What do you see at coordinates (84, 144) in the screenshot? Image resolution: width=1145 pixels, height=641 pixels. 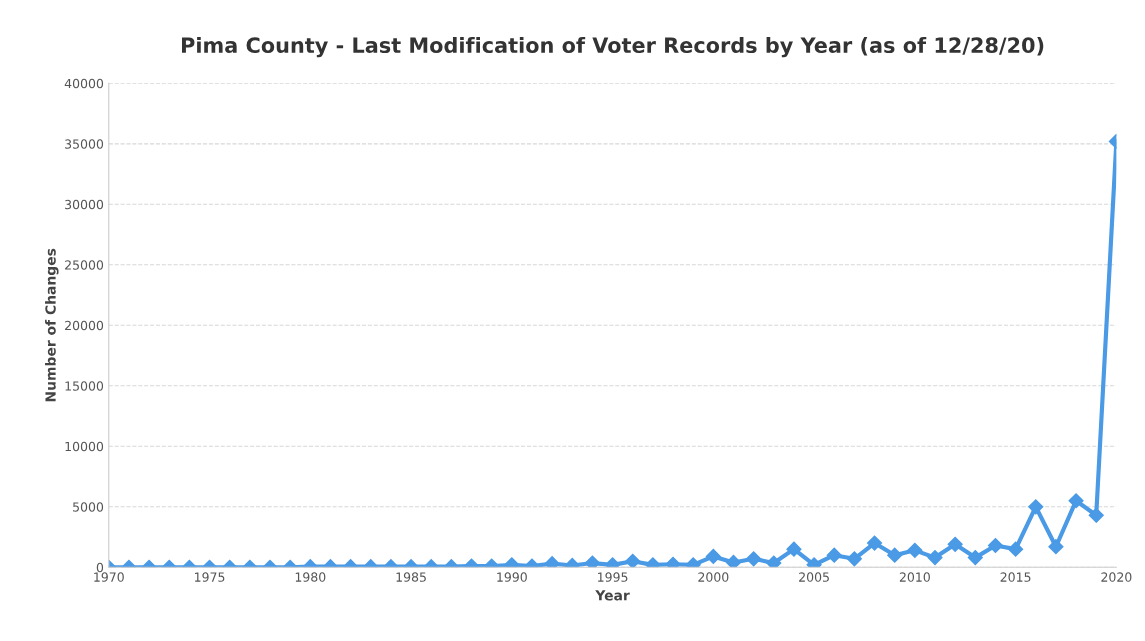 I see `y-tick-label: 35000` at bounding box center [84, 144].